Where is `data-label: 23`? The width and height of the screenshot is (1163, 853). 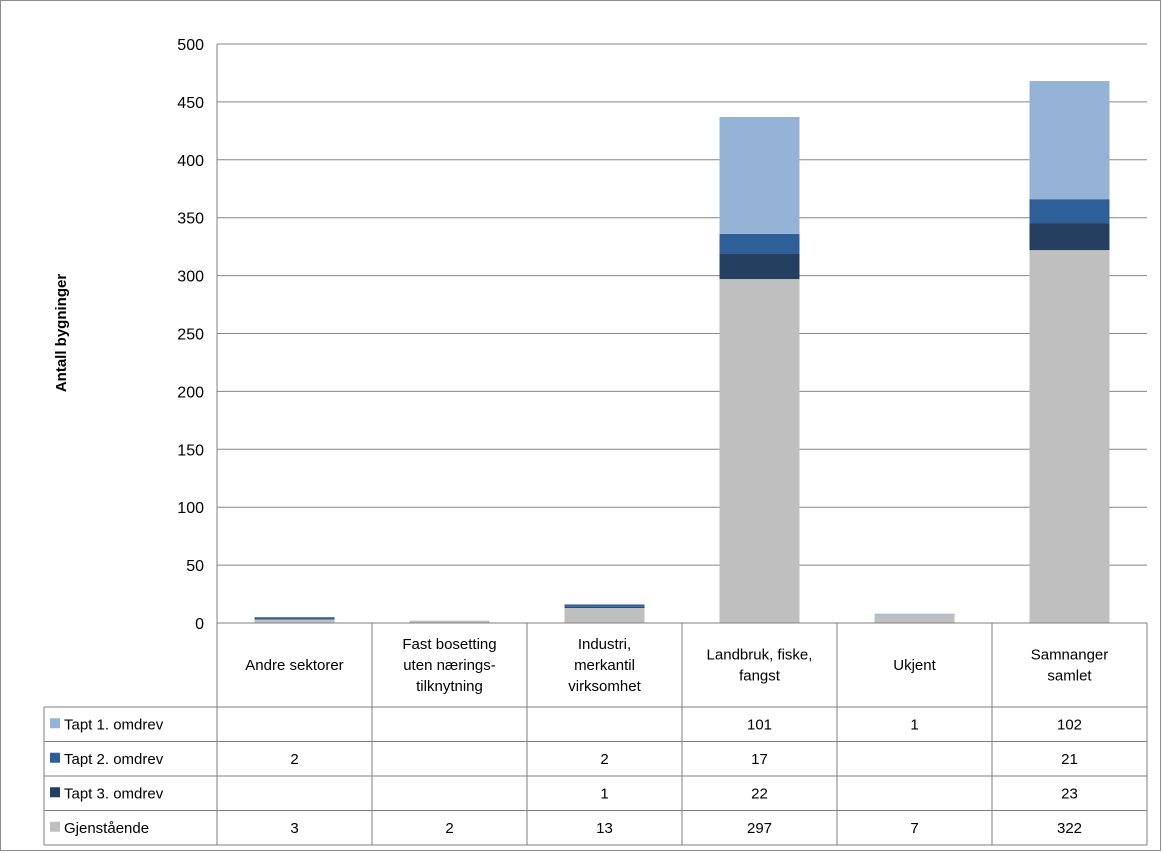
data-label: 23 is located at coordinates (1069, 793).